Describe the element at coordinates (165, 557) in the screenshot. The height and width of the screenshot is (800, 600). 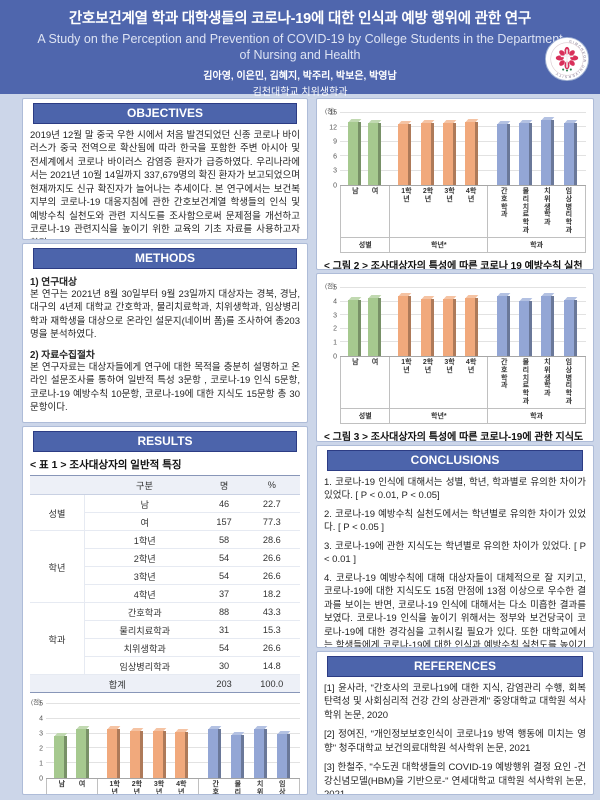
I see `table-row: 2학년 54 26.6` at that location.